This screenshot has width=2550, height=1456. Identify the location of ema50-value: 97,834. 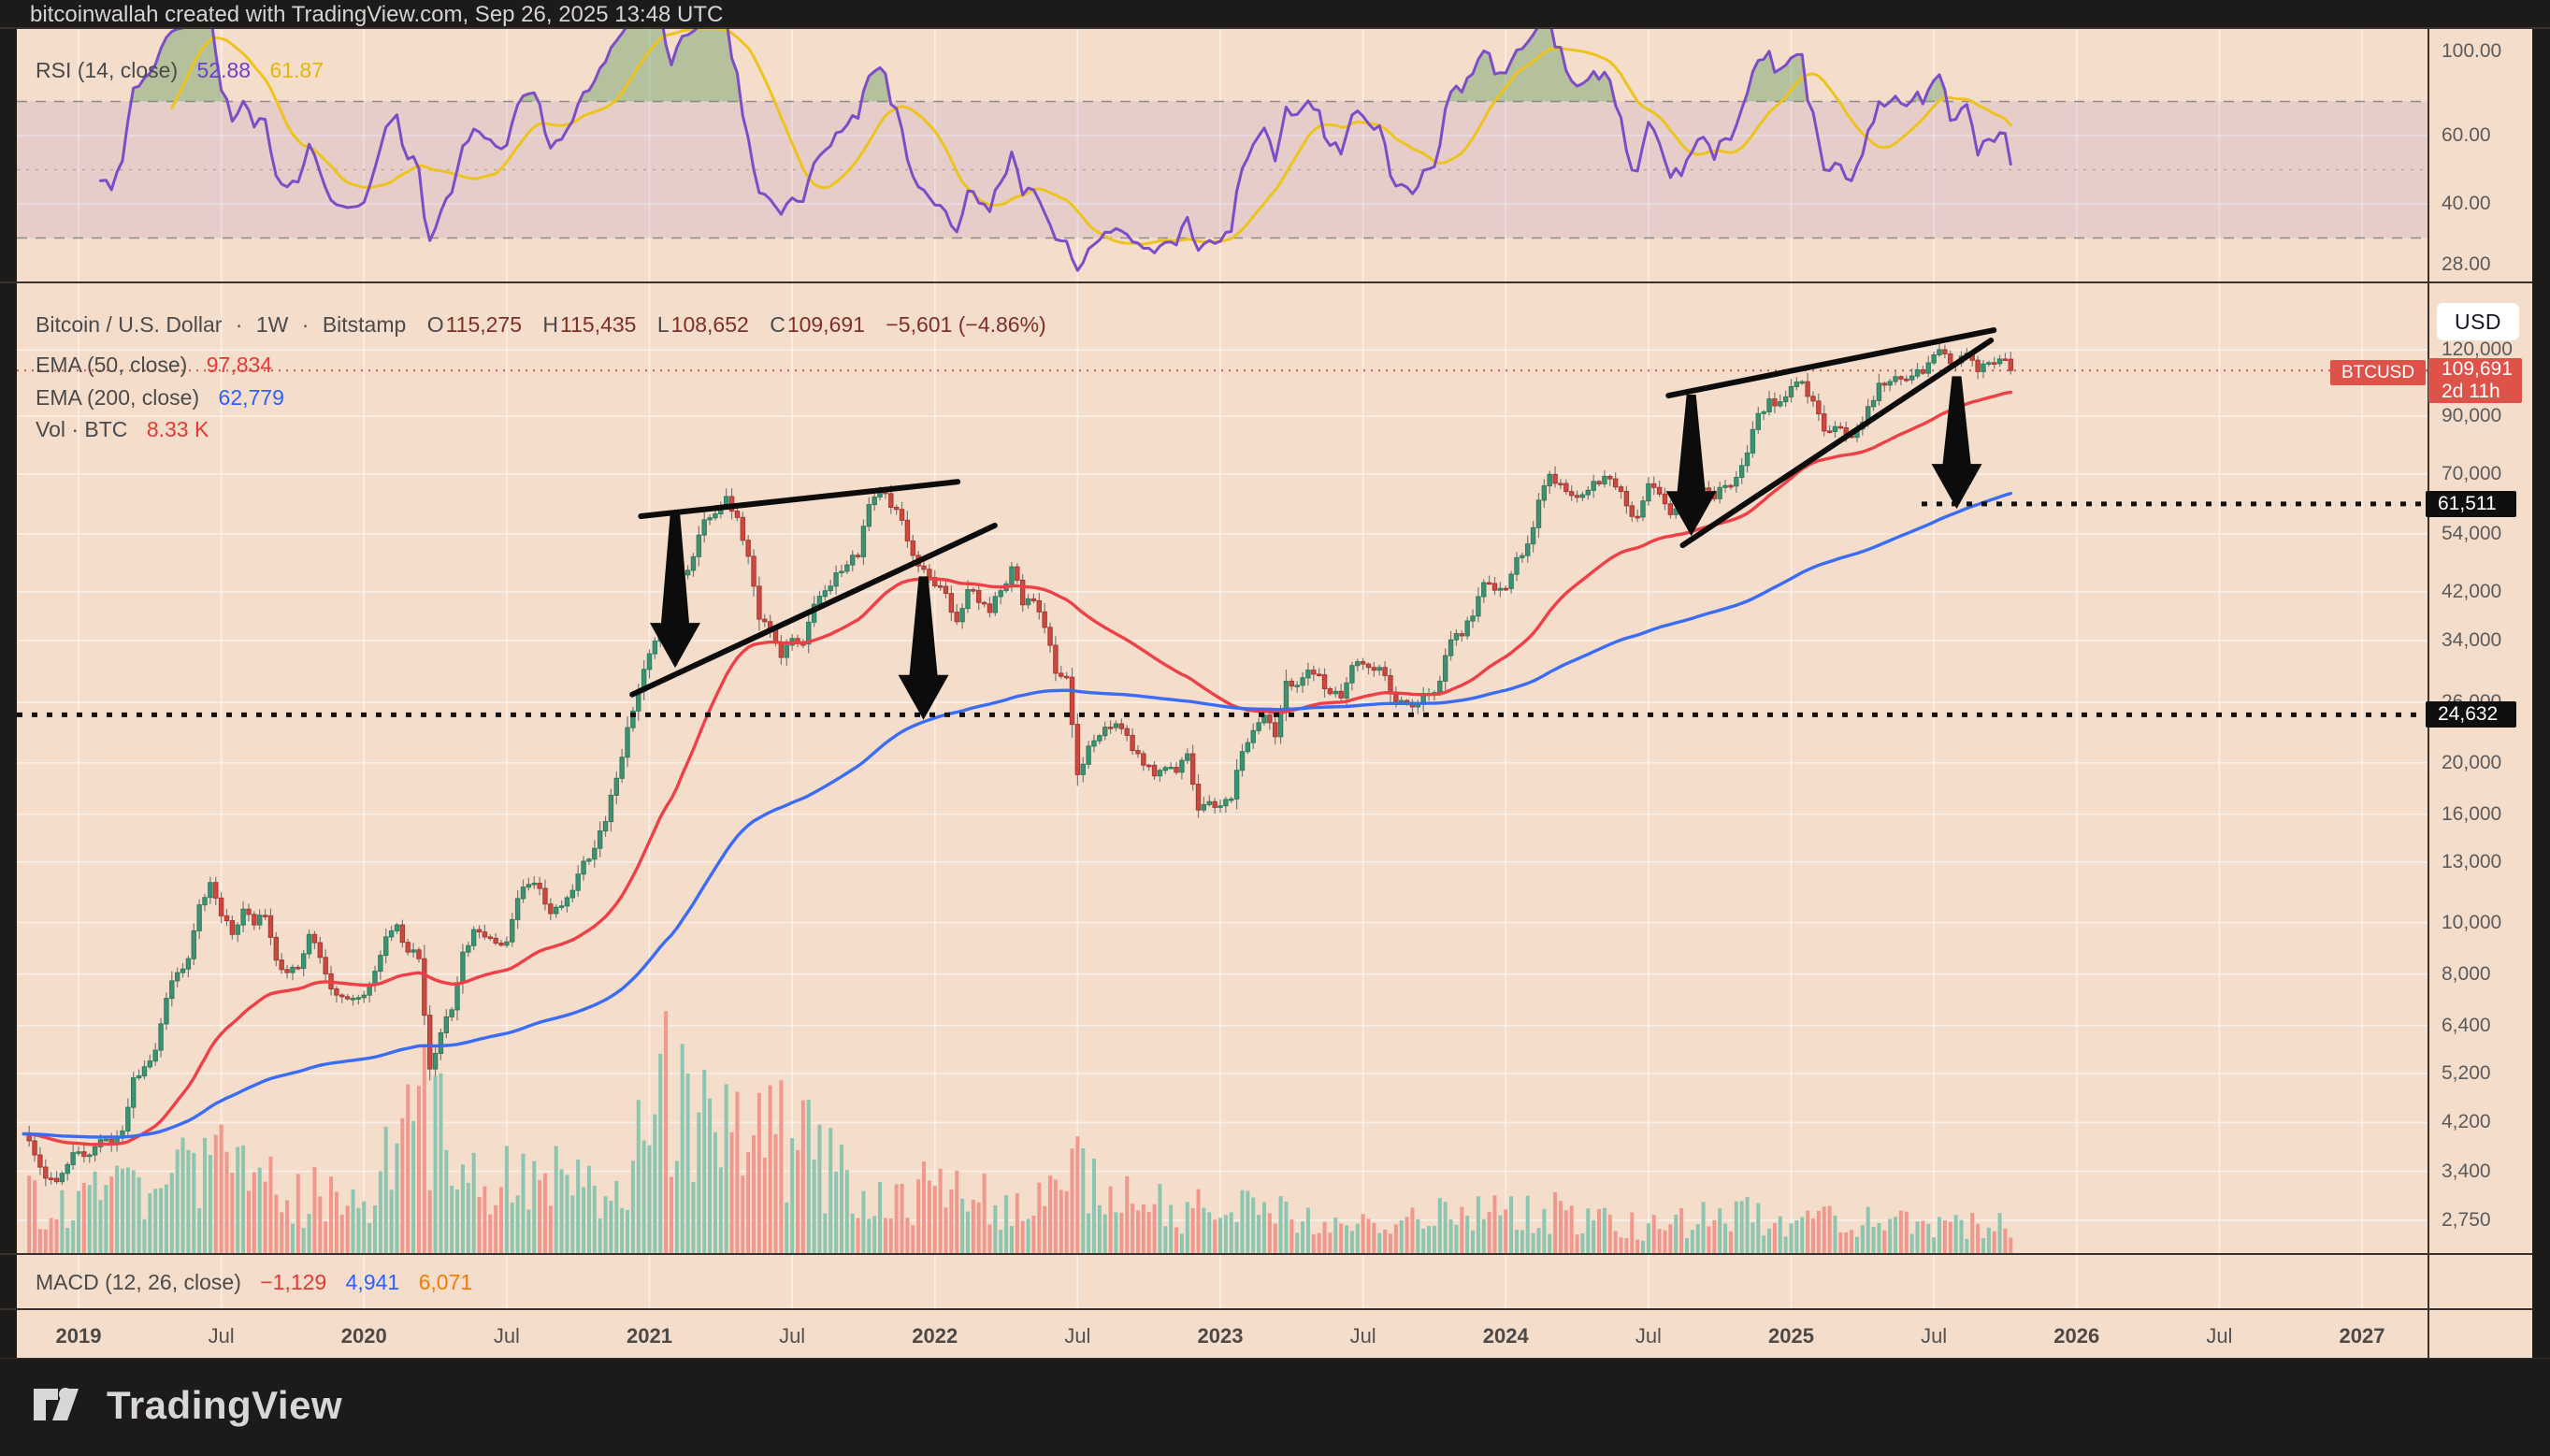
(239, 365).